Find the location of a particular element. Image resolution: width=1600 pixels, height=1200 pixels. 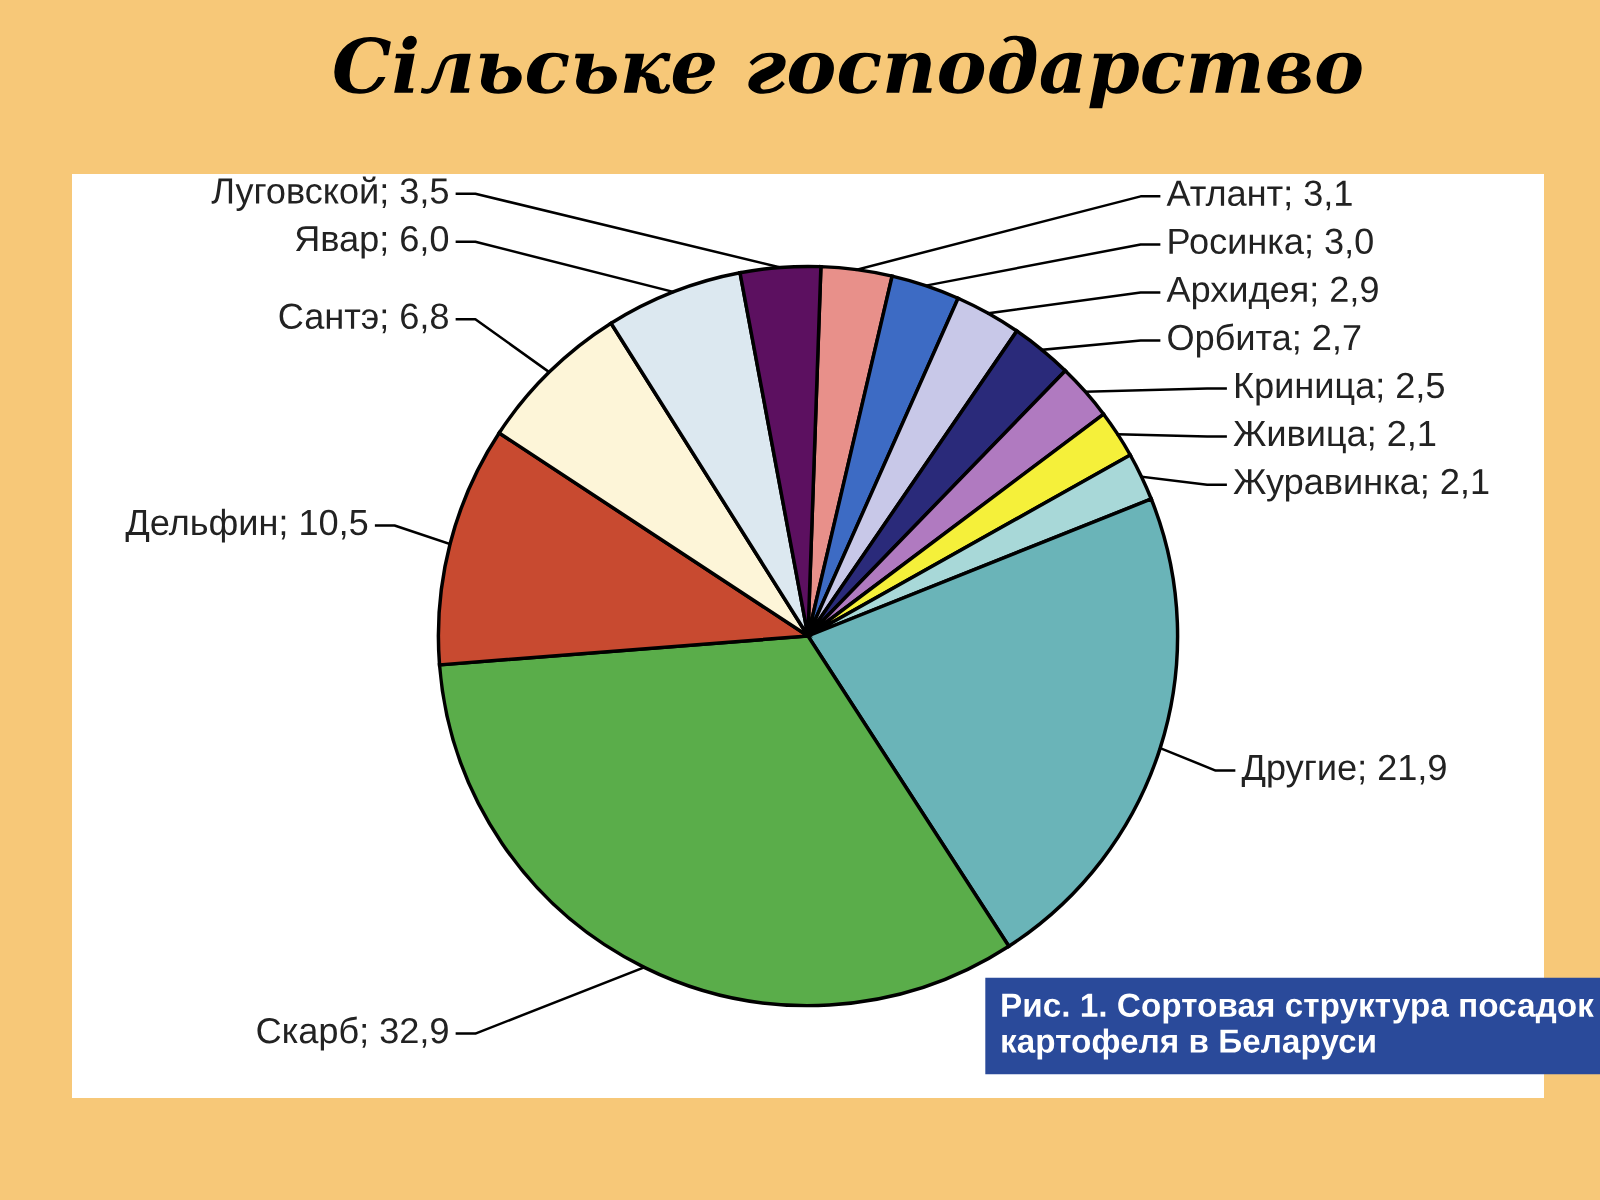

slice-label: Другие; 21,9 is located at coordinates (1343, 771).